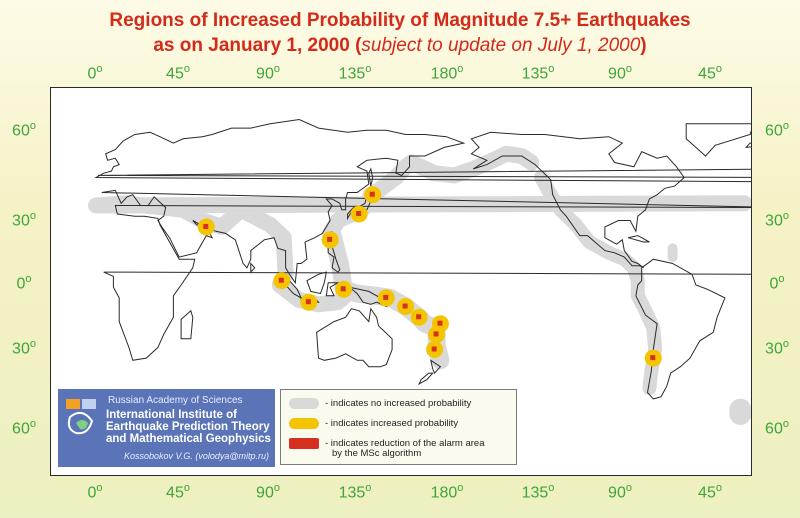  What do you see at coordinates (392, 423) in the screenshot?
I see `legend-label: - indicates increased probability` at bounding box center [392, 423].